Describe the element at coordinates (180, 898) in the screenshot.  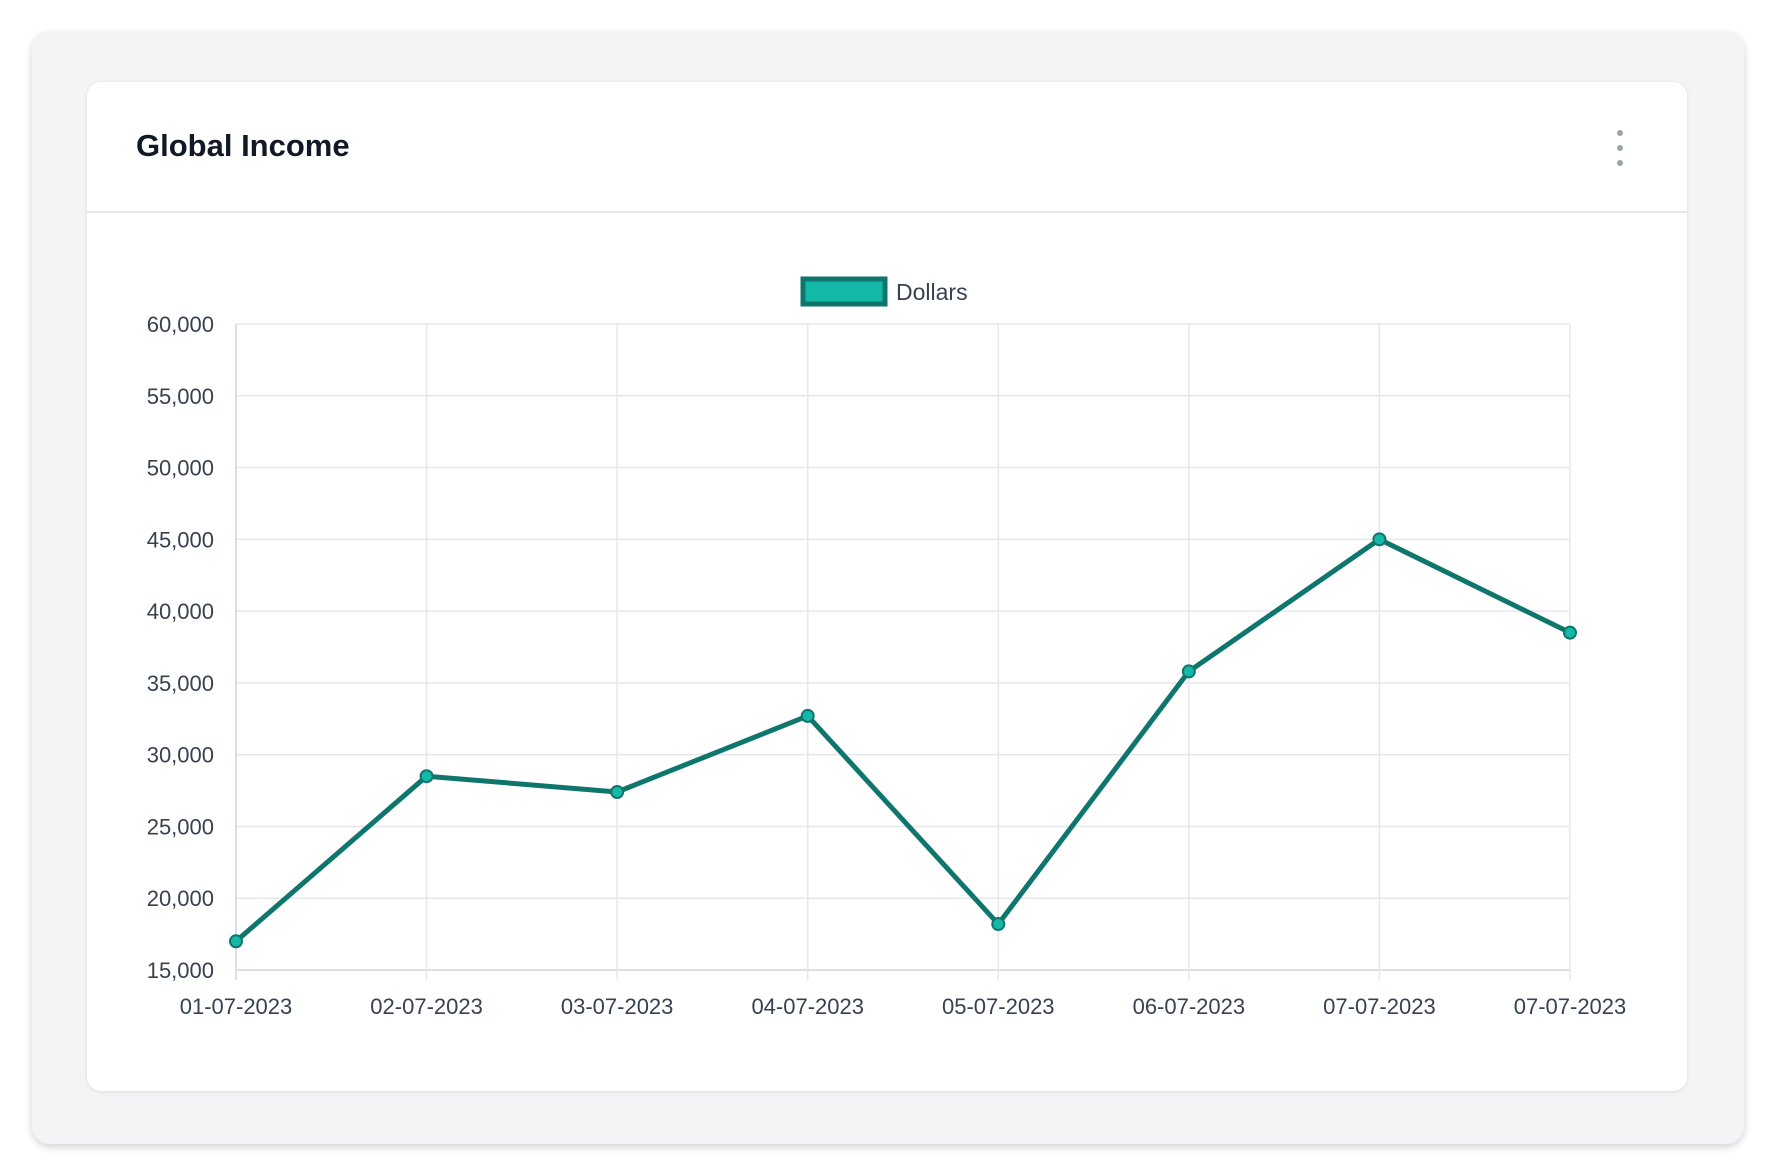
I see `y-tick-label: 20,000` at that location.